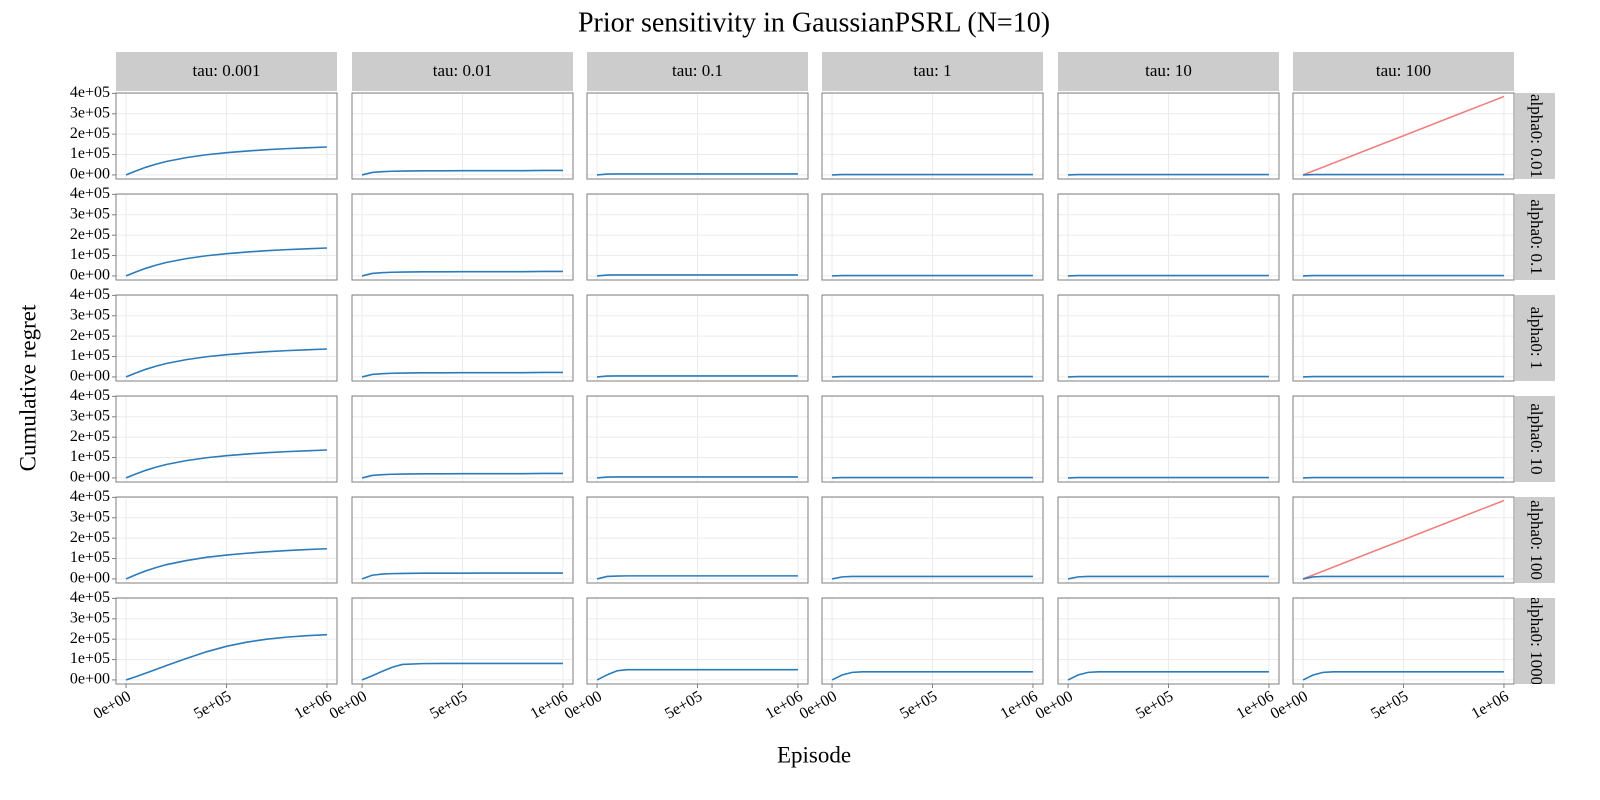 Image resolution: width=1600 pixels, height=800 pixels. What do you see at coordinates (1536, 338) in the screenshot?
I see `row-strip: alpha0: 1` at bounding box center [1536, 338].